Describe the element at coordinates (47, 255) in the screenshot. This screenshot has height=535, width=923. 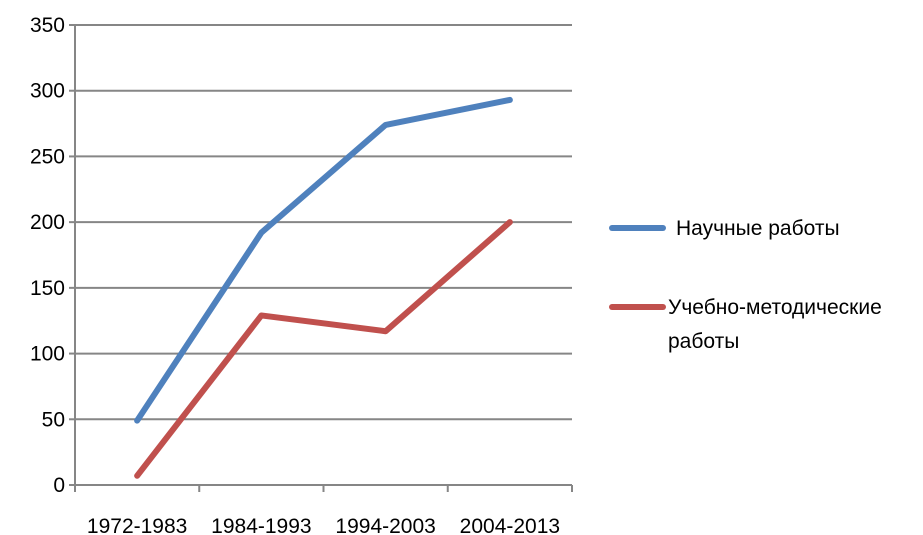
I see `y-axis-tick-labels: 0 50 100 150 200 250 300 350` at that location.